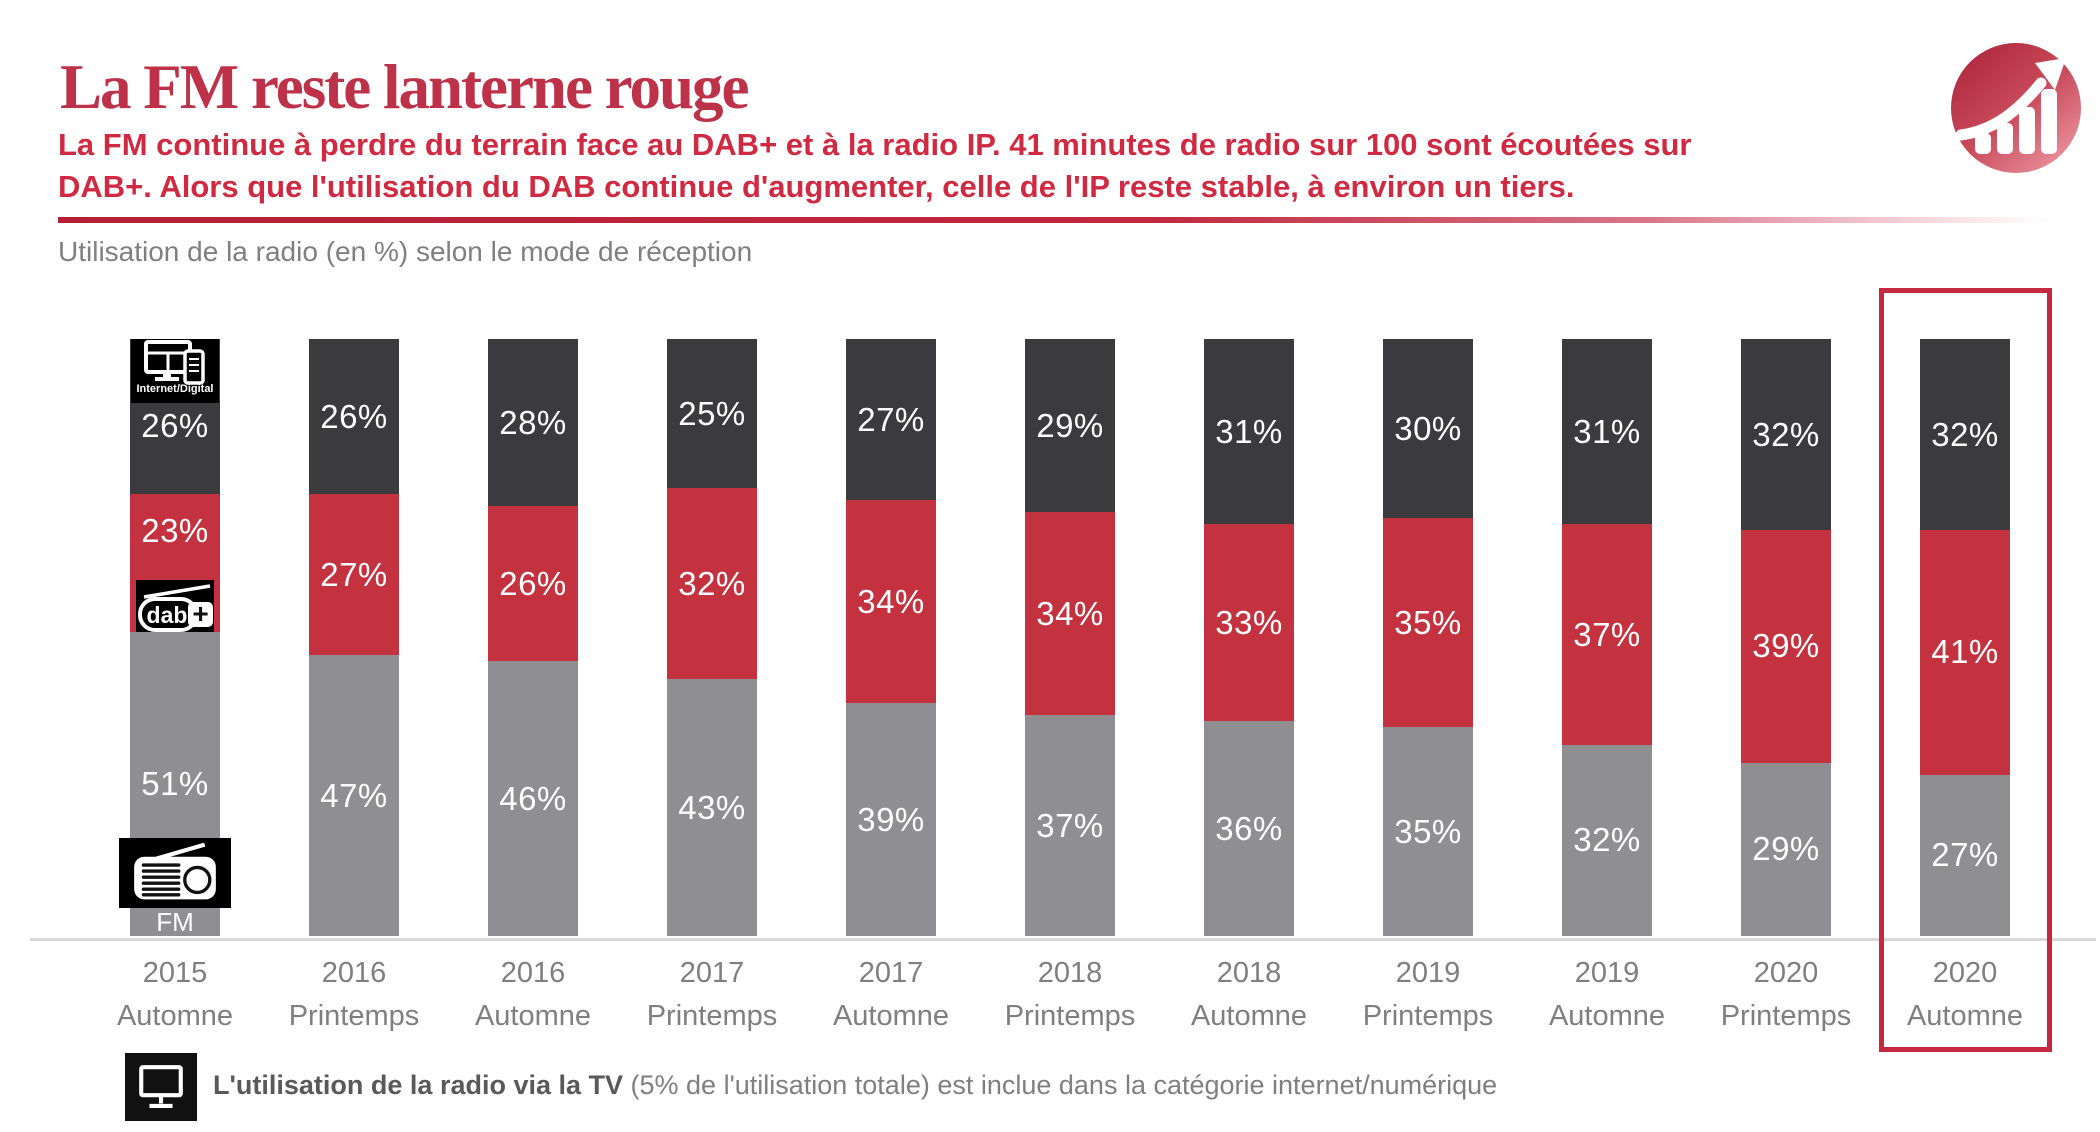 The width and height of the screenshot is (2100, 1132). What do you see at coordinates (891, 995) in the screenshot?
I see `x-label-2017-automne: 2017 Automne` at bounding box center [891, 995].